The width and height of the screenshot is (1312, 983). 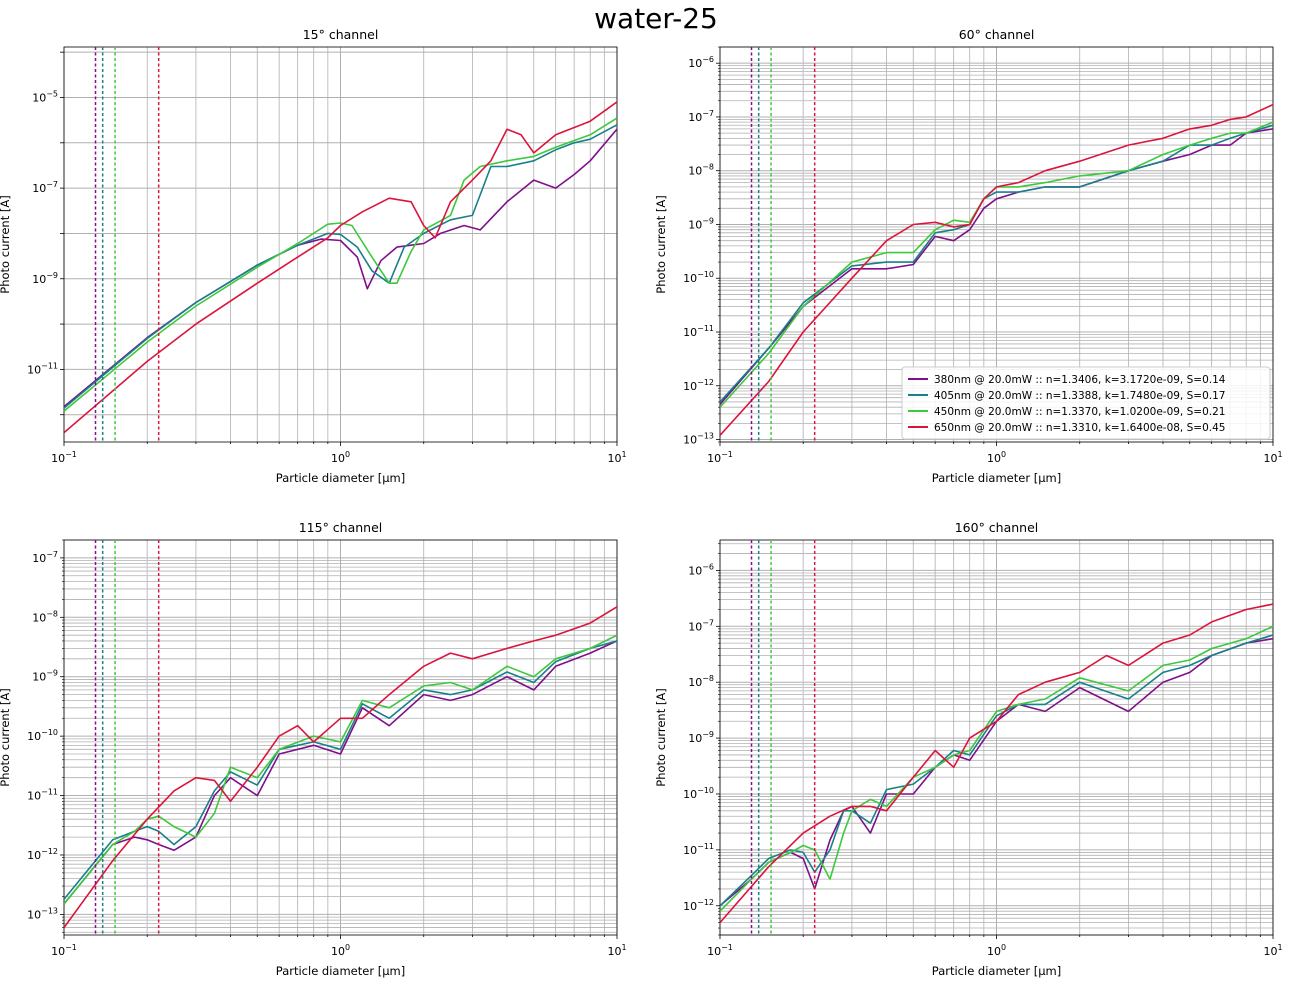 I want to click on chart-title: 60° channel, so click(x=997, y=34).